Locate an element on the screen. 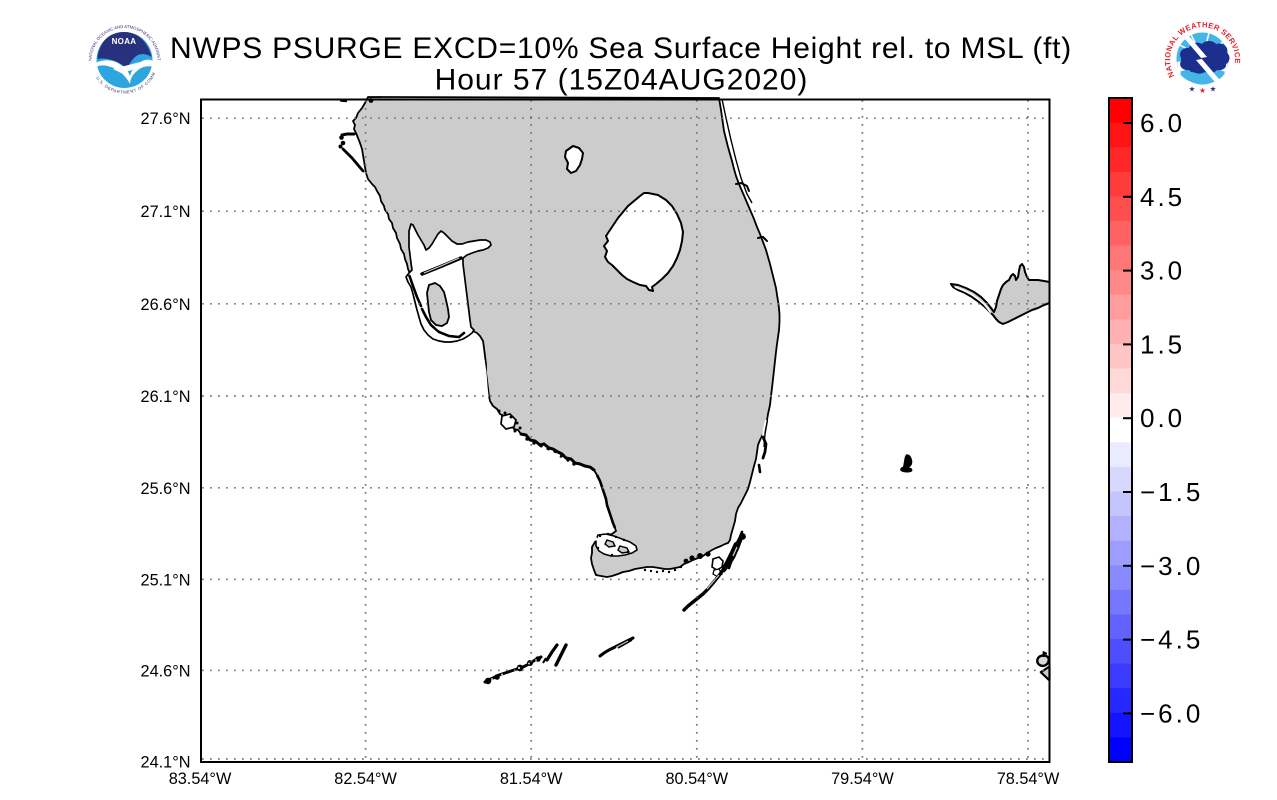 Image resolution: width=1277 pixels, height=800 pixels. svg-text: −4.5 is located at coordinates (1171, 640).